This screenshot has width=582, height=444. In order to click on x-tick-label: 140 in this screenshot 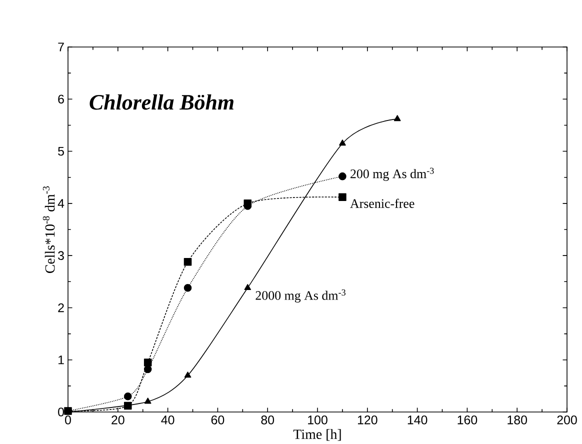, I will do `click(418, 420)`.